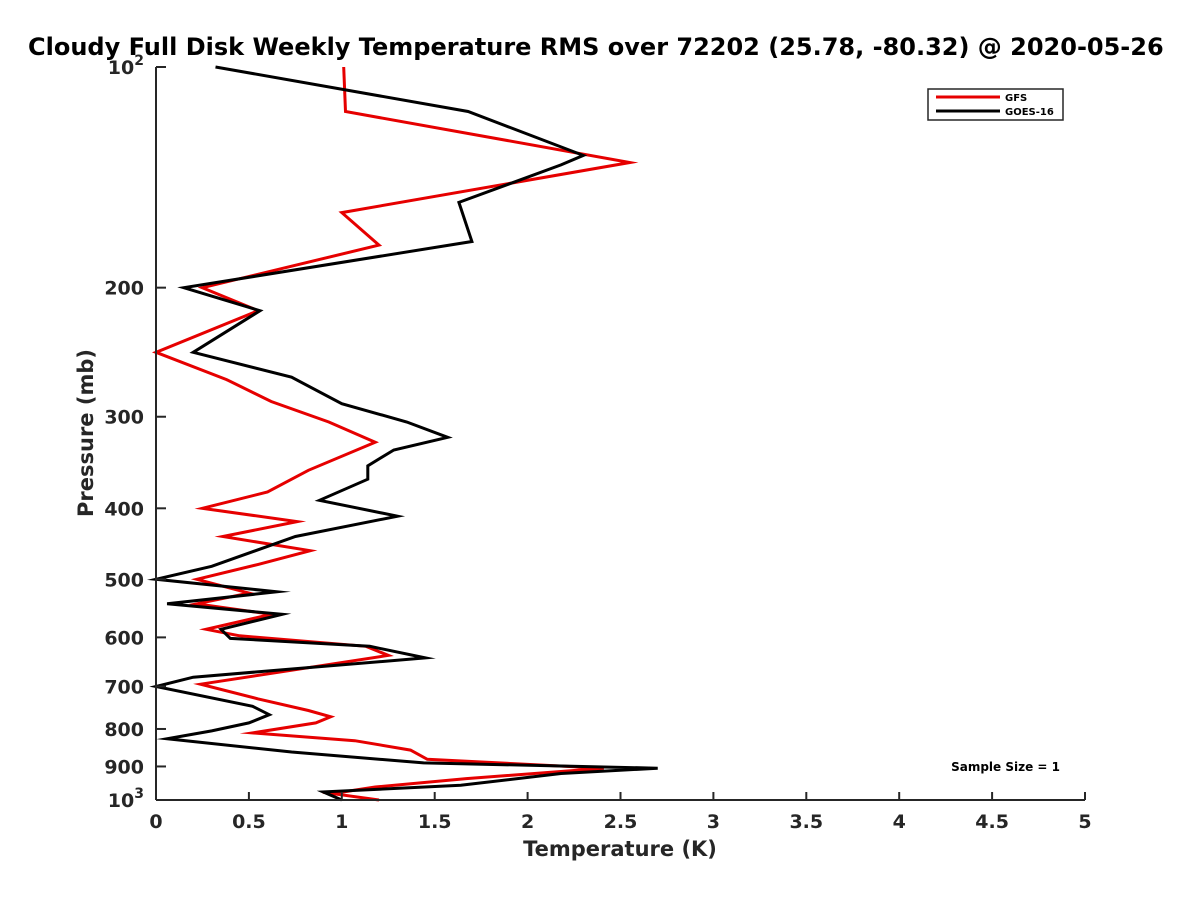 Image resolution: width=1200 pixels, height=900 pixels. What do you see at coordinates (806, 822) in the screenshot?
I see `x-tick-label: 3.5` at bounding box center [806, 822].